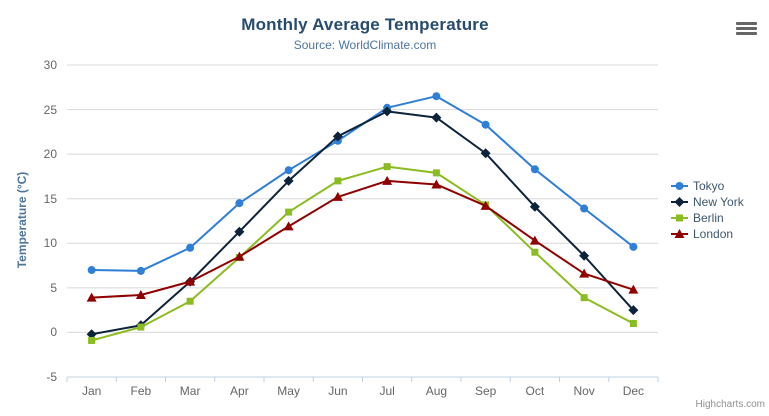 The image size is (769, 416). What do you see at coordinates (51, 377) in the screenshot?
I see `y-axis-label: -5` at bounding box center [51, 377].